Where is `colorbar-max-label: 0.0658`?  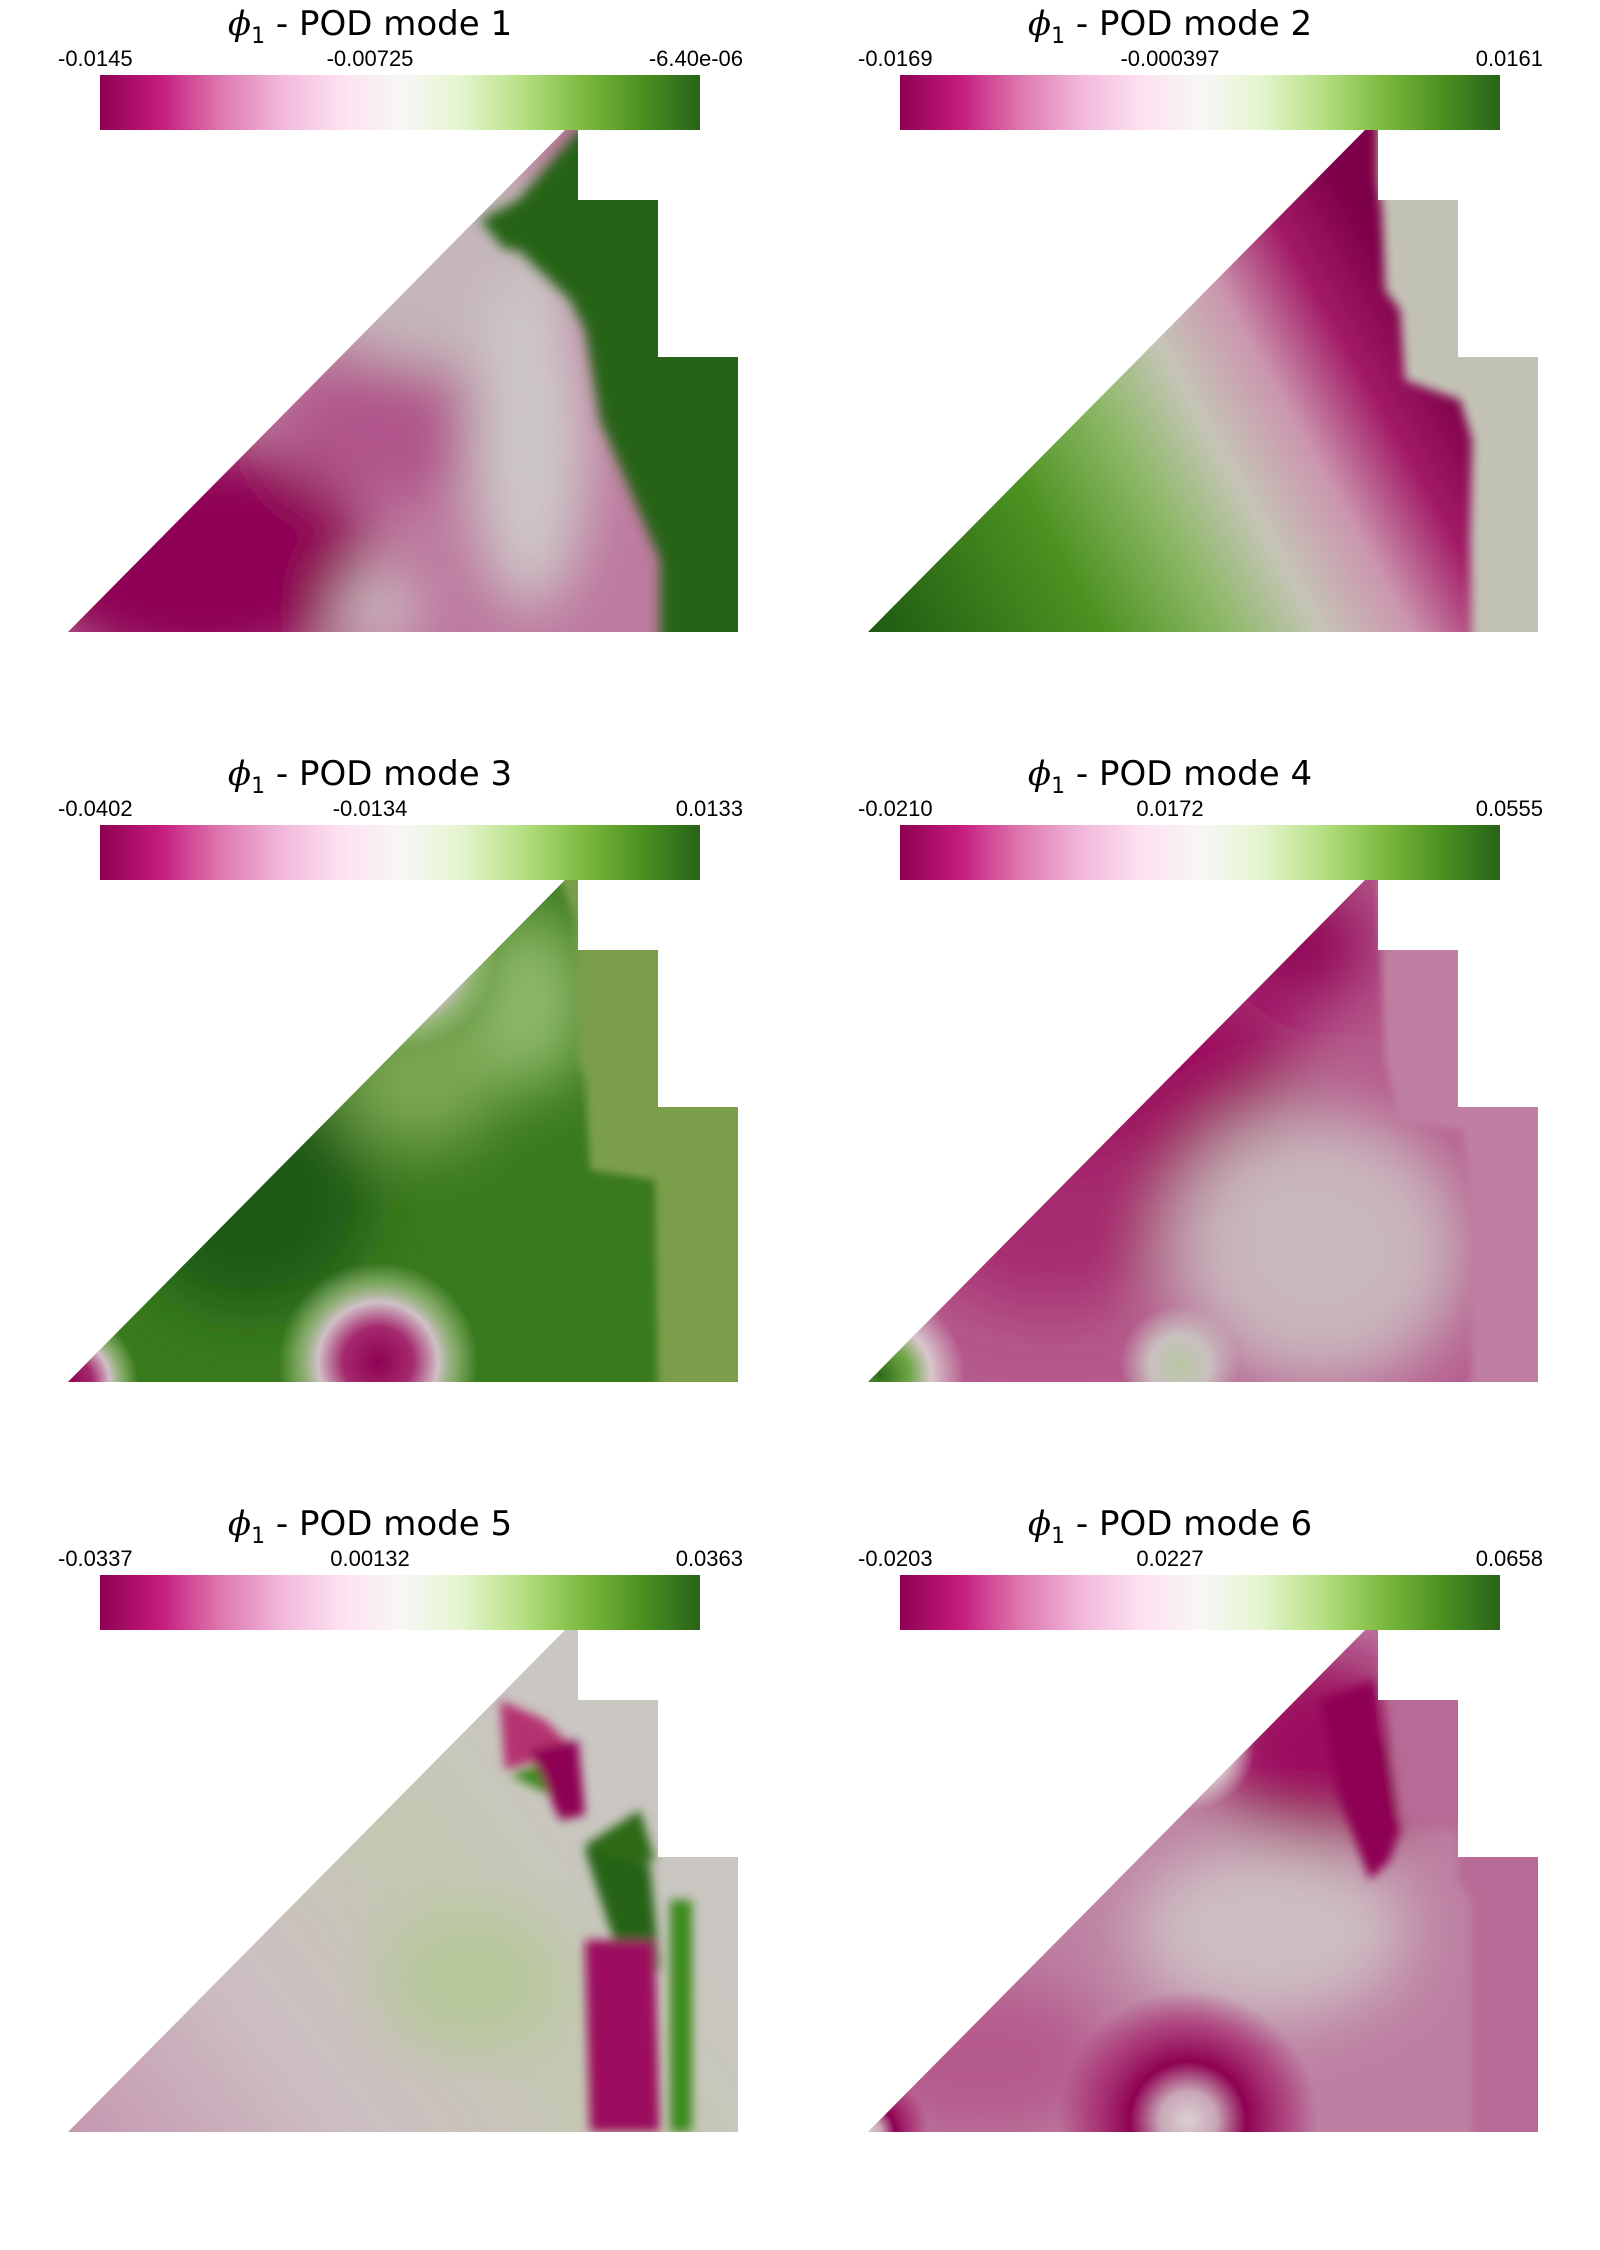 colorbar-max-label: 0.0658 is located at coordinates (1509, 1558).